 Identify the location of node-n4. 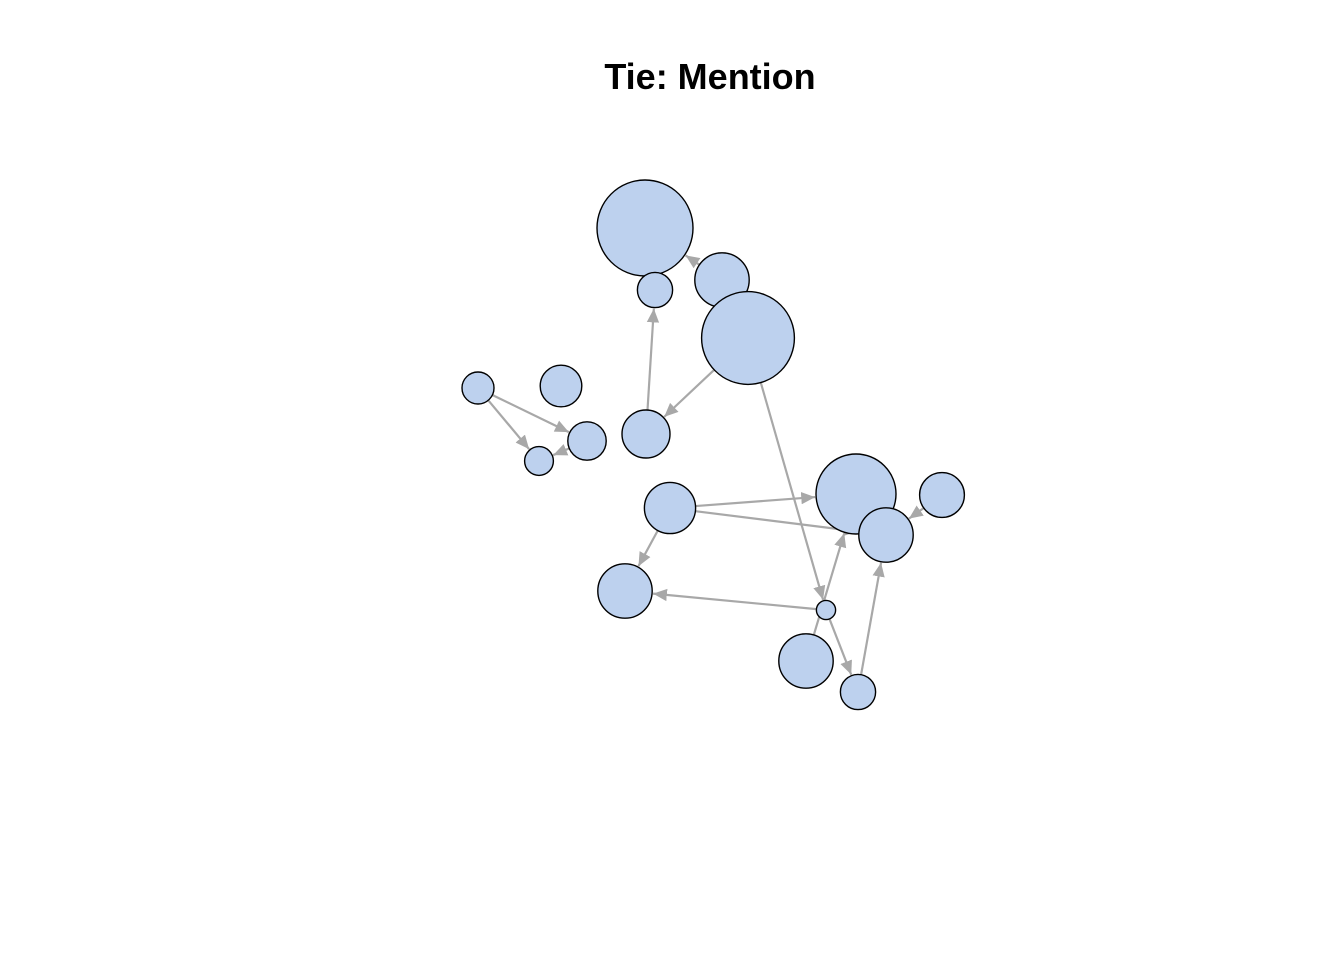
(748, 338).